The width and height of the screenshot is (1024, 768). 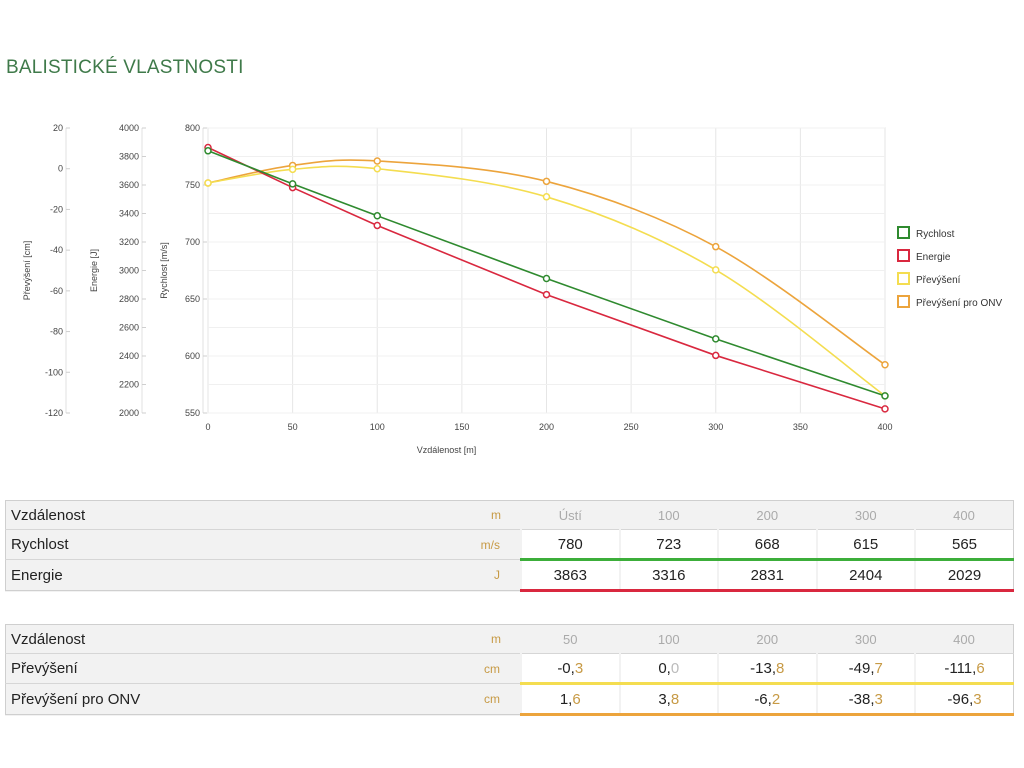 What do you see at coordinates (447, 450) in the screenshot?
I see `x-axis-title: Vzdálenost [m]` at bounding box center [447, 450].